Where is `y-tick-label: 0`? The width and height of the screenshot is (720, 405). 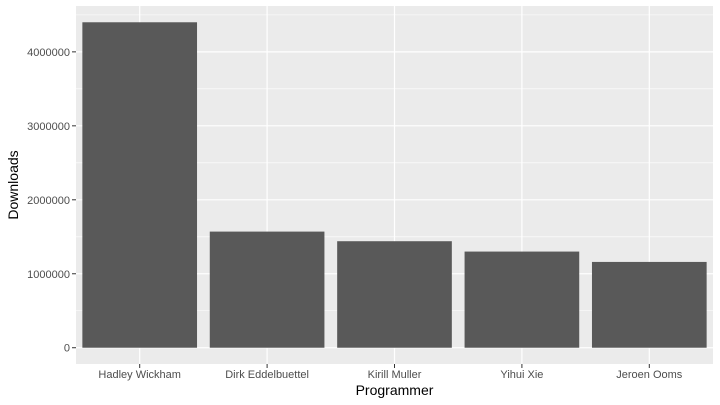
y-tick-label: 0 is located at coordinates (67, 349).